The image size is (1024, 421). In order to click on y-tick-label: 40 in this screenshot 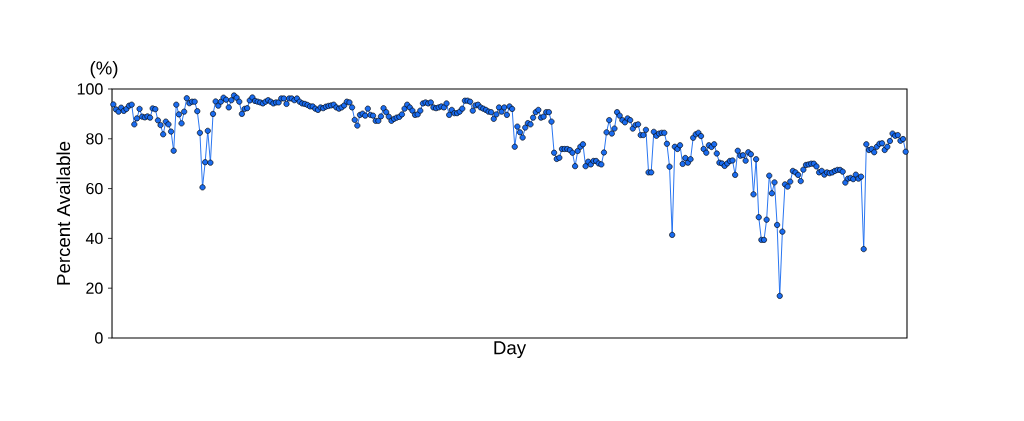, I will do `click(94, 238)`.